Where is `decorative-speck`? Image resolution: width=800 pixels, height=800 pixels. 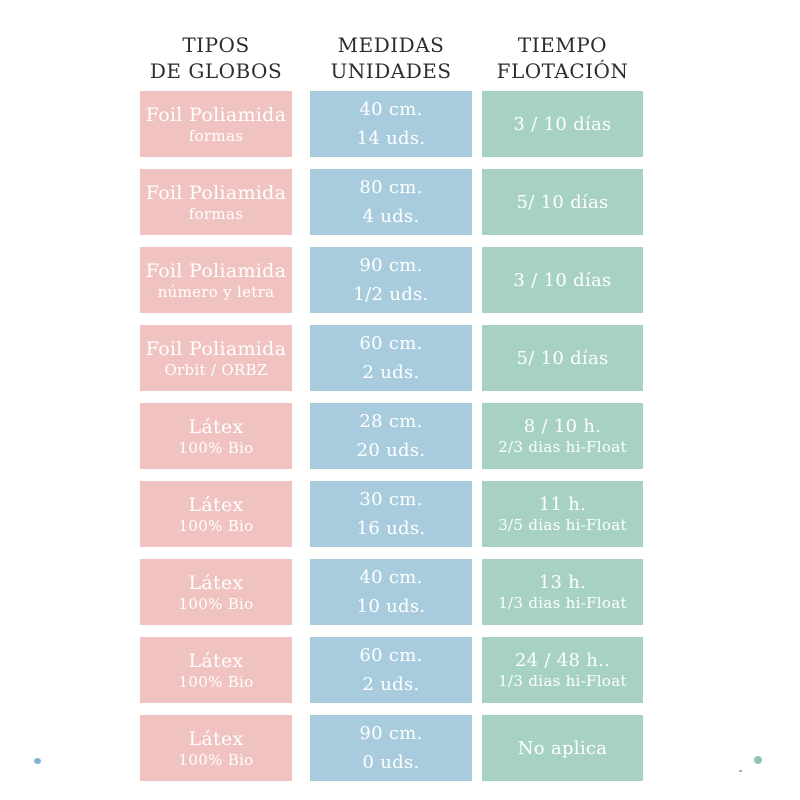 decorative-speck is located at coordinates (740, 771).